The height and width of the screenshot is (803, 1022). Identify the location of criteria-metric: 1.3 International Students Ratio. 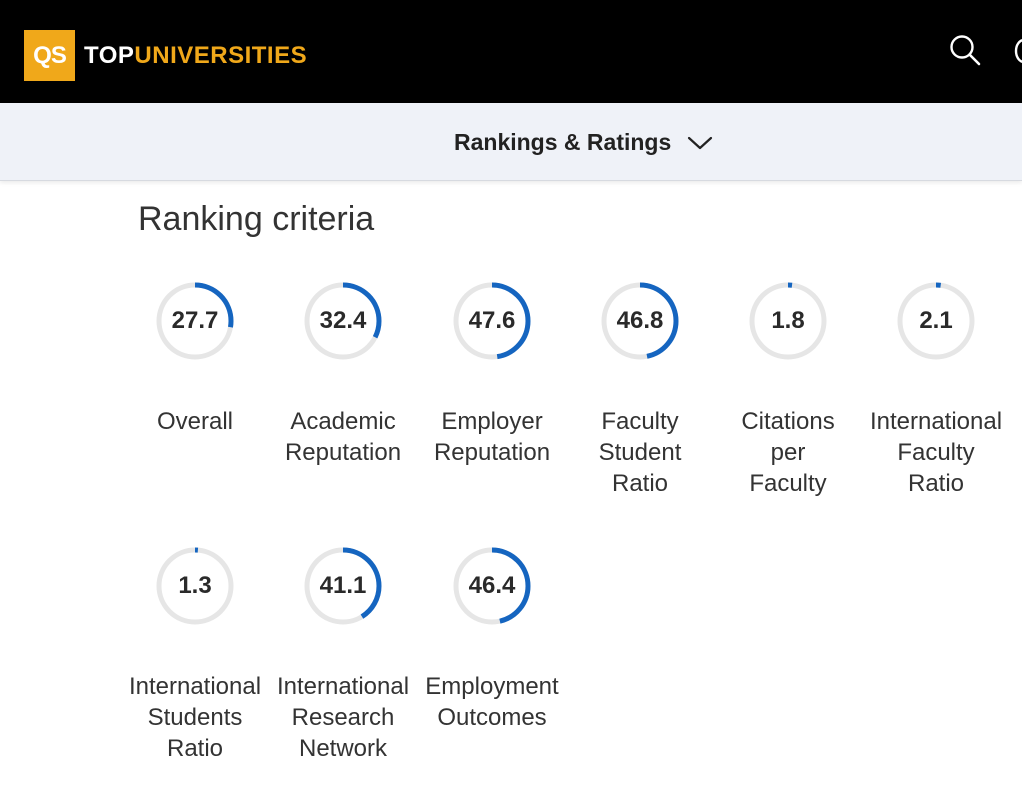
(195, 654).